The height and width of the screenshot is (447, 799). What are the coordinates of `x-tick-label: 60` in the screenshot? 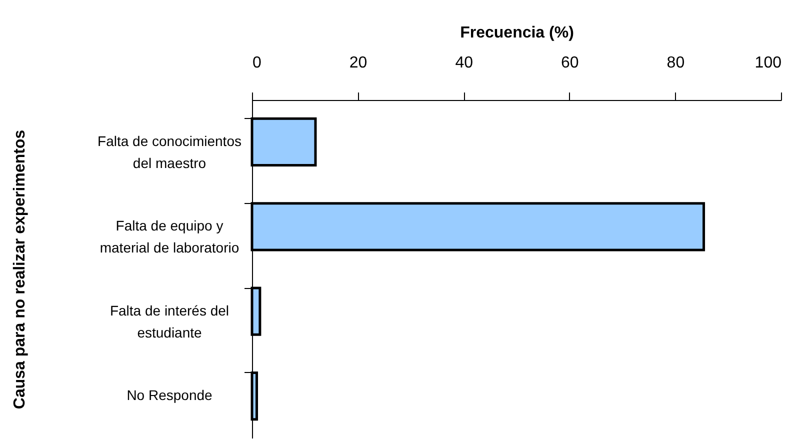 It's located at (570, 63).